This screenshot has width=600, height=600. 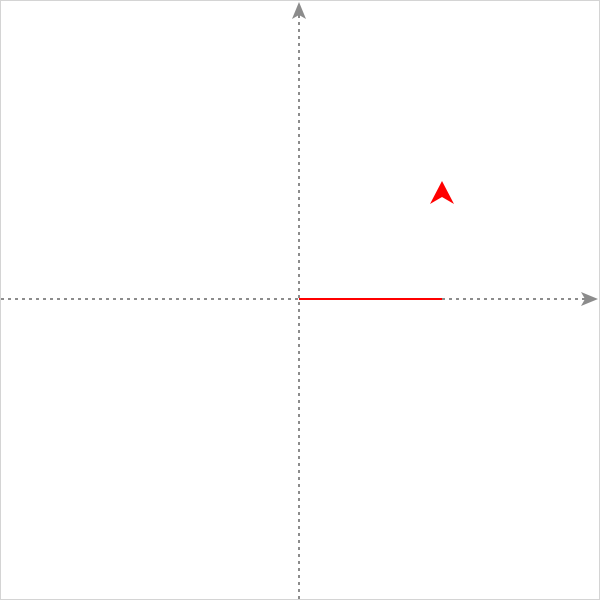 I want to click on arrowhead-cursor-icon, so click(x=442, y=192).